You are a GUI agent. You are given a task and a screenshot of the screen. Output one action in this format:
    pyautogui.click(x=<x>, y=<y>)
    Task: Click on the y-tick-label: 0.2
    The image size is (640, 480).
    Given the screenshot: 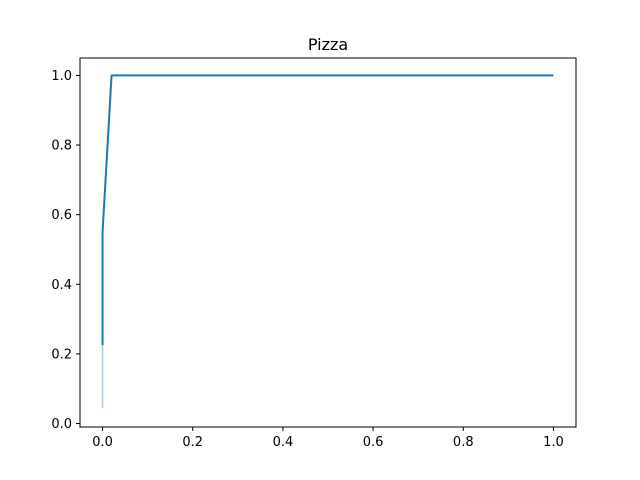 What is the action you would take?
    pyautogui.click(x=61, y=354)
    